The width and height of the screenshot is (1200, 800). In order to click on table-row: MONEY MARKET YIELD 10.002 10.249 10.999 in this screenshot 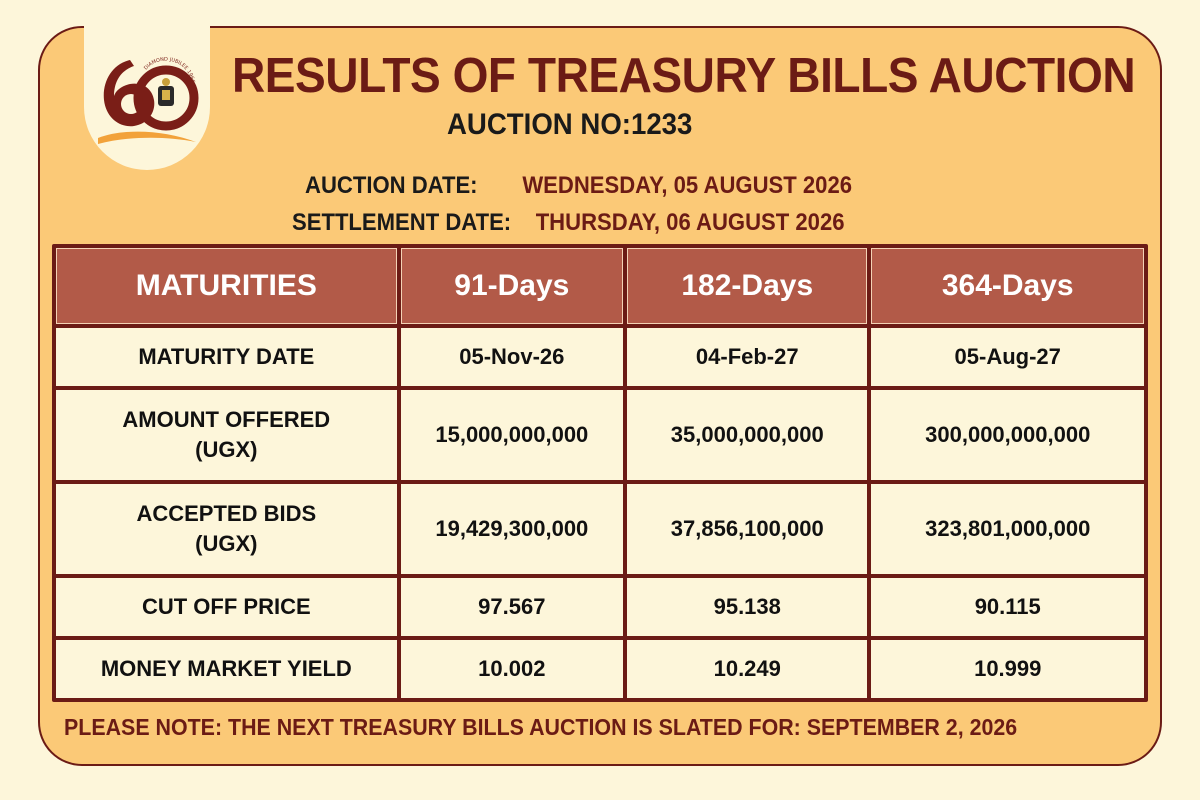, I will do `click(600, 669)`.